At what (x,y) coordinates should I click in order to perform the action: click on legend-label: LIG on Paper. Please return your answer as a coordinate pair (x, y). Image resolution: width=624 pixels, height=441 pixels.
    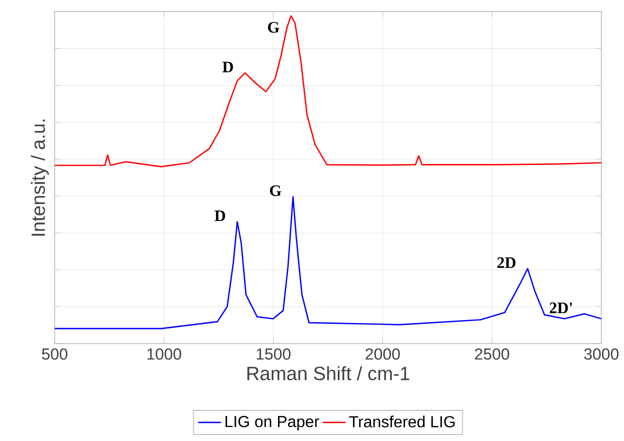
    Looking at the image, I should click on (273, 423).